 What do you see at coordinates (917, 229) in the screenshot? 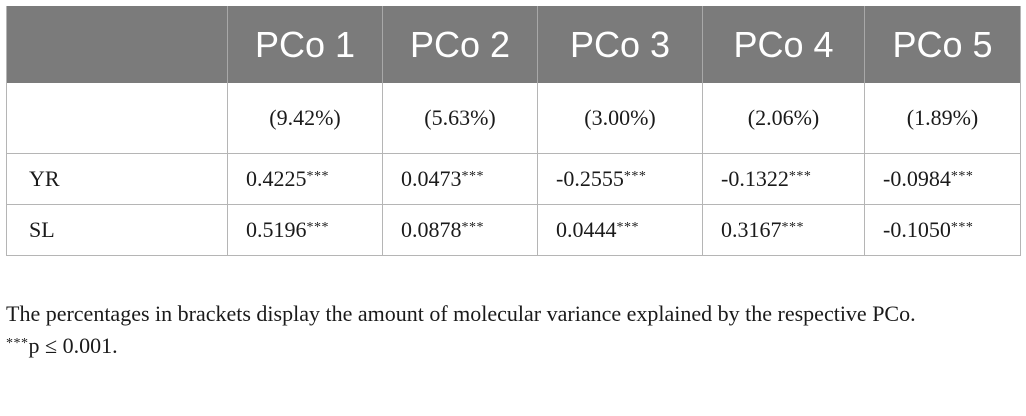
I see `value-text: -0.1050` at bounding box center [917, 229].